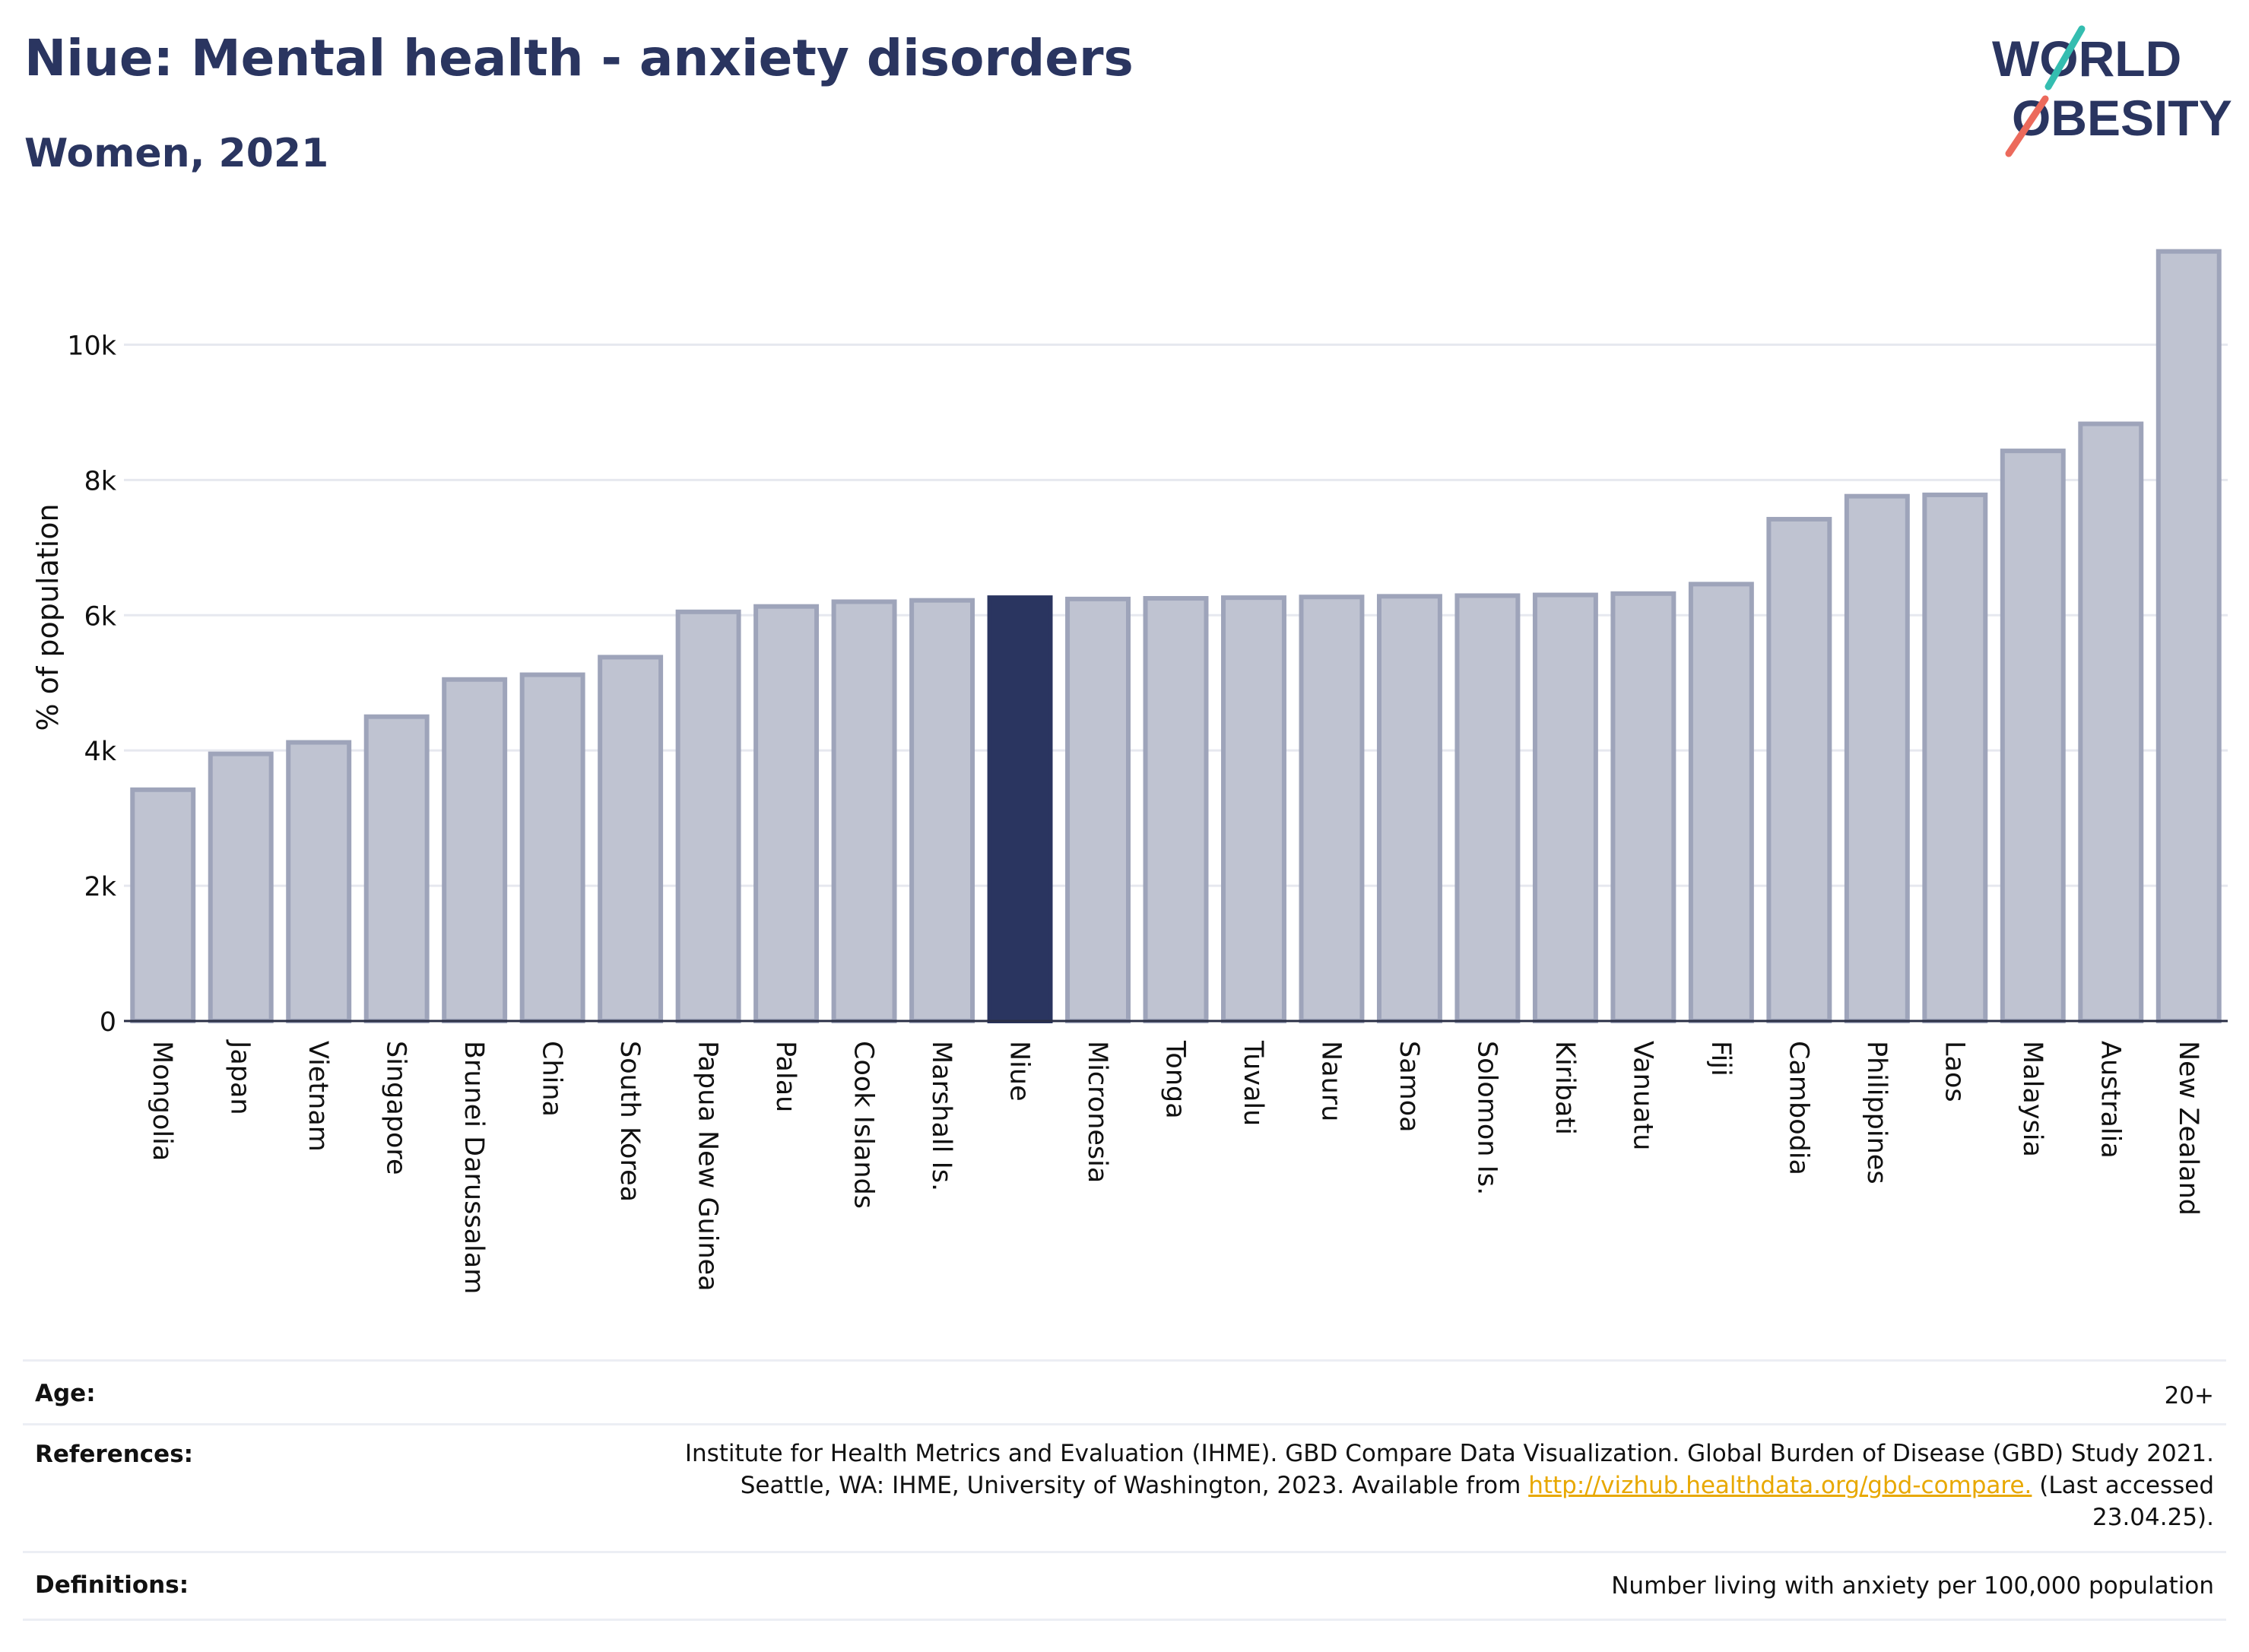 Image resolution: width=2249 pixels, height=1652 pixels. I want to click on x-tick-label: Micronesia, so click(1097, 1112).